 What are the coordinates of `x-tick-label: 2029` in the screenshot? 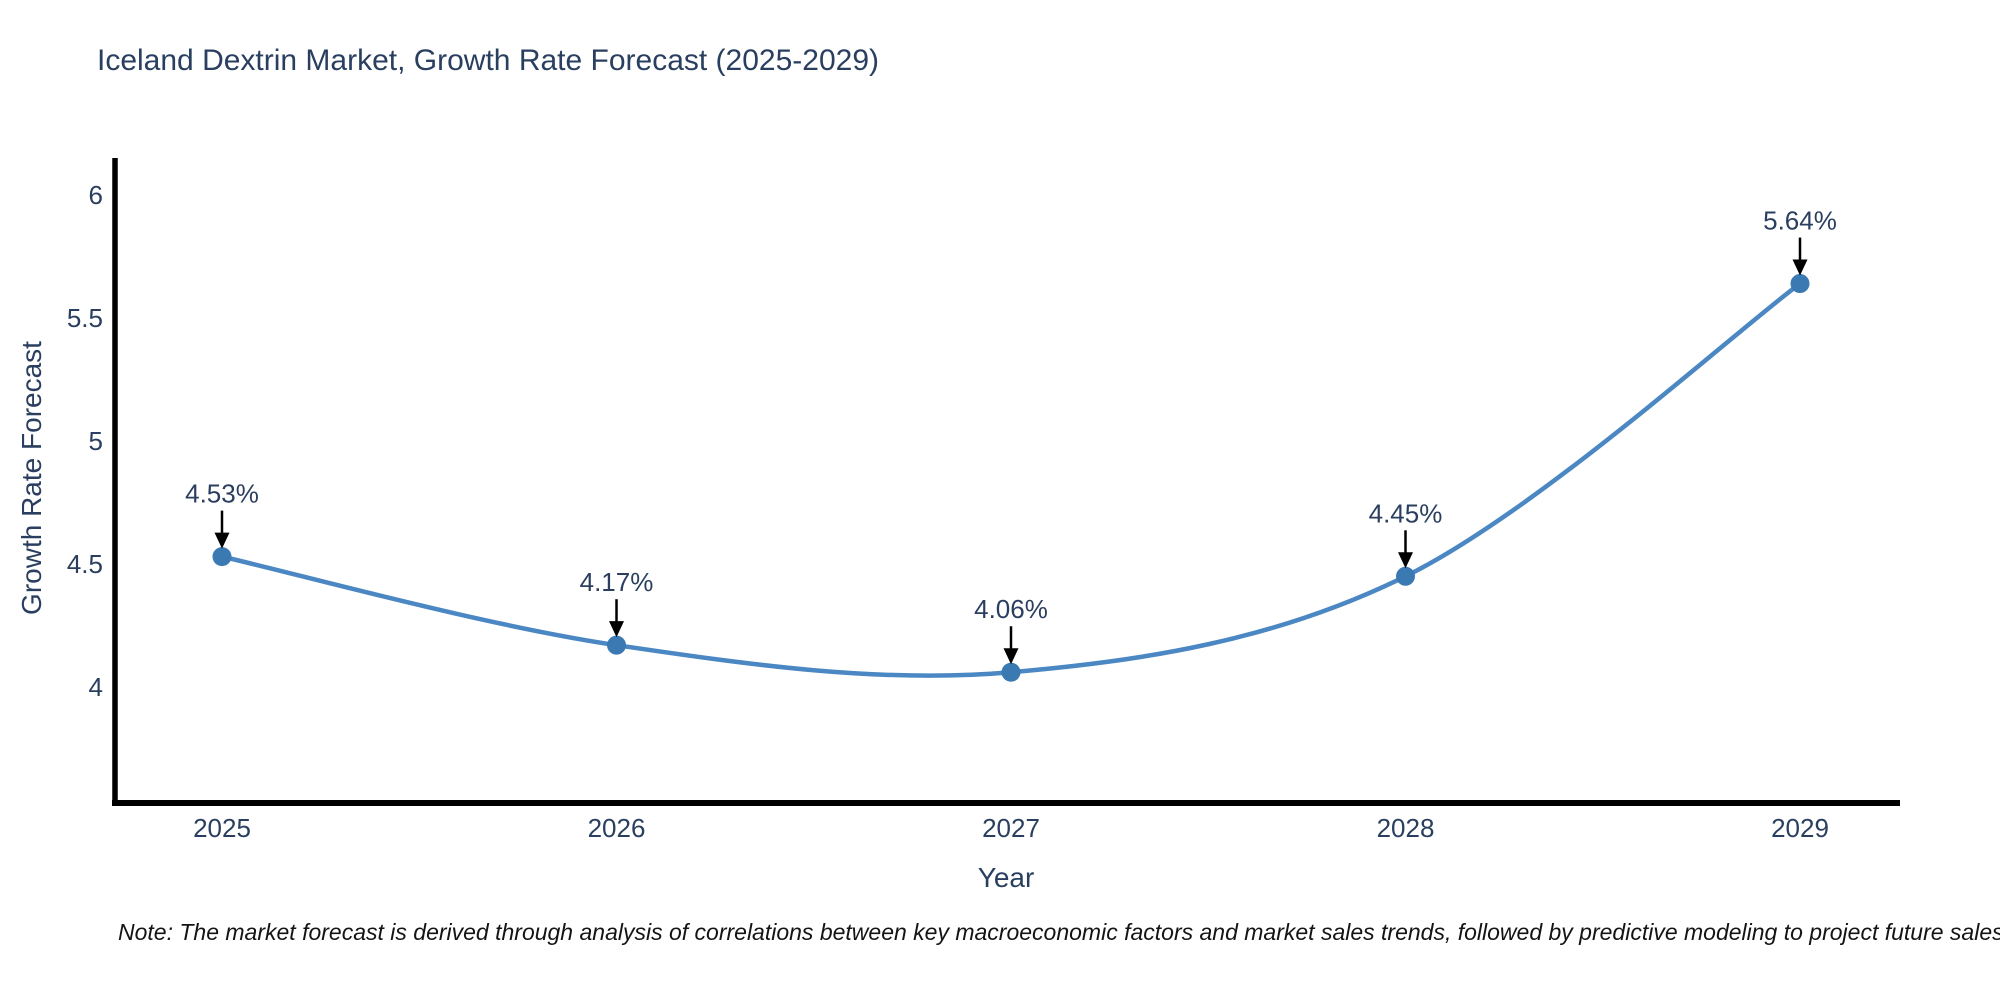 It's located at (1800, 828).